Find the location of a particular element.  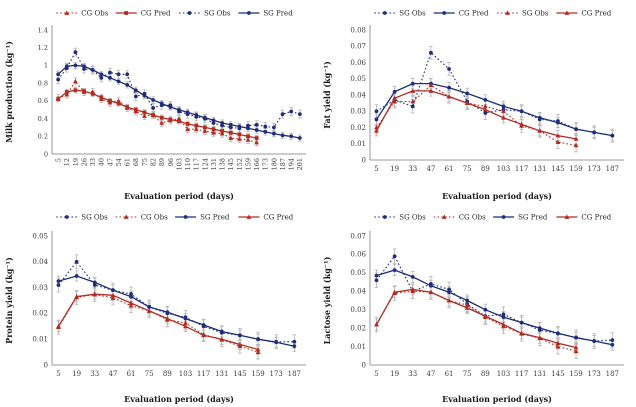

svg-text: 152 is located at coordinates (240, 164).